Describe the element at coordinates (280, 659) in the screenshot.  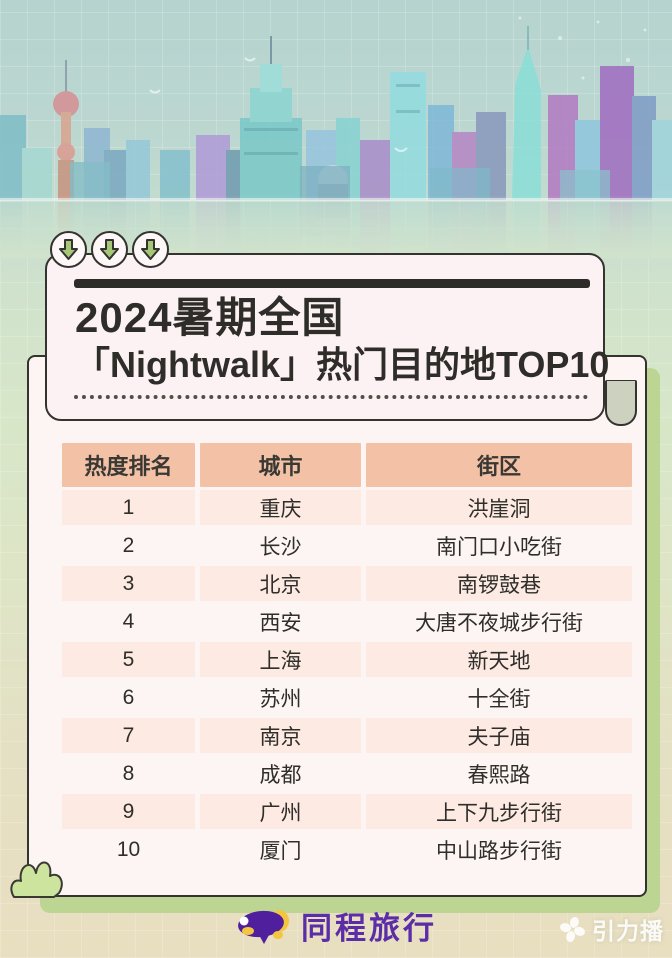
I see `city-cell: 上海` at that location.